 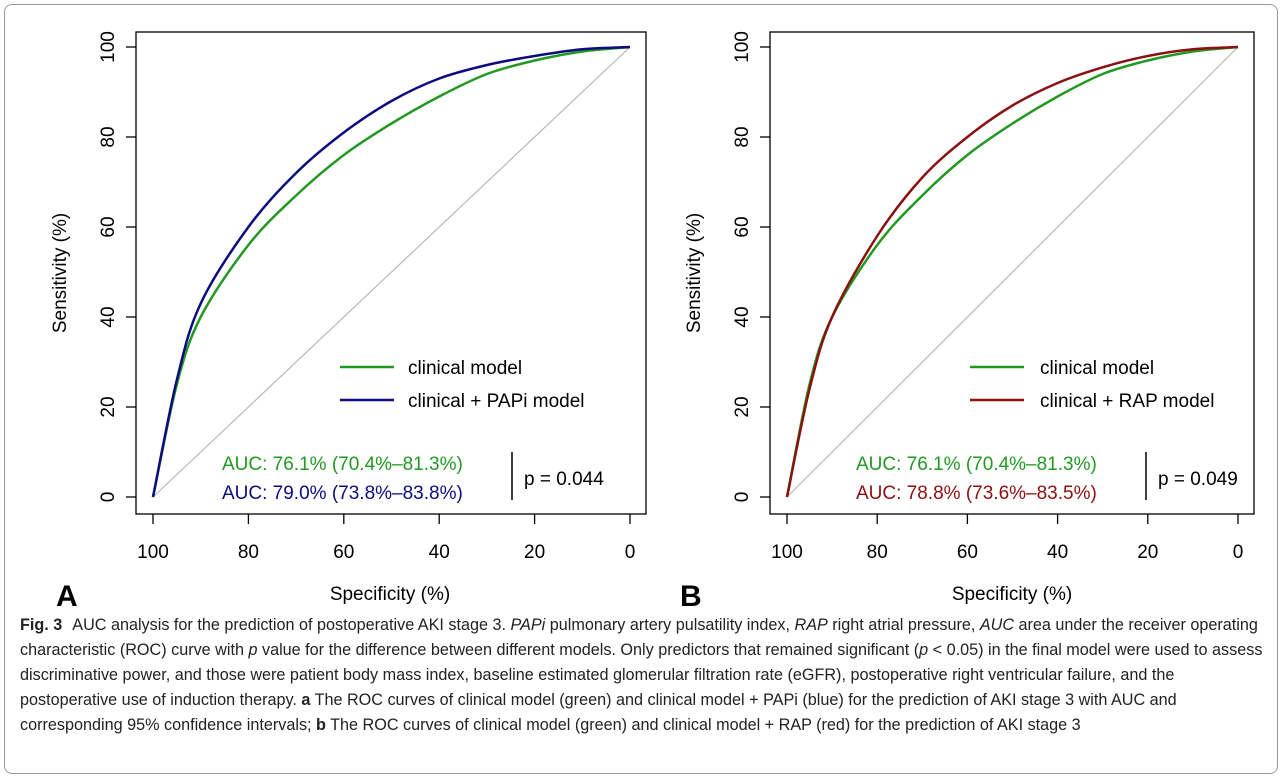 What do you see at coordinates (691, 595) in the screenshot?
I see `panel-b-label: B` at bounding box center [691, 595].